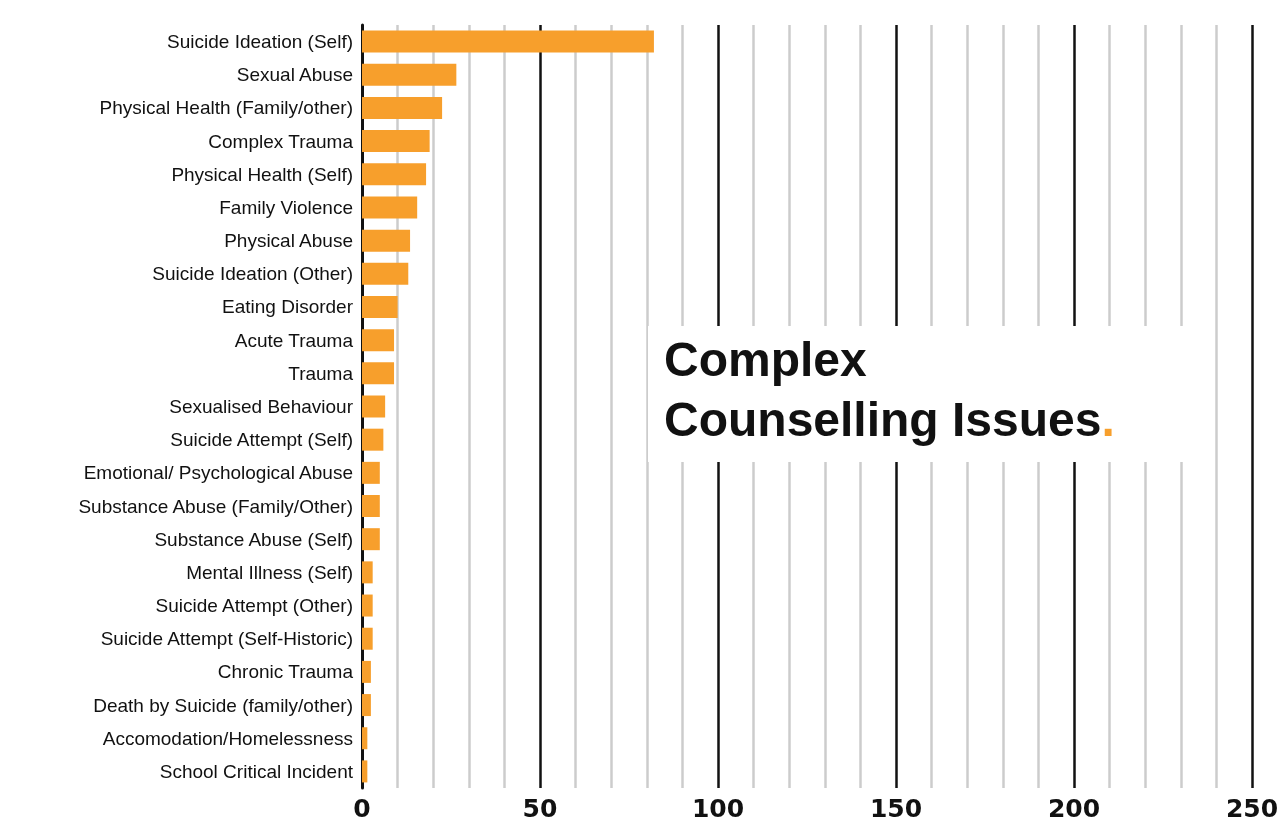 Image resolution: width=1284 pixels, height=832 pixels. I want to click on y-tick-label: Accomodation/Homelessness, so click(227, 738).